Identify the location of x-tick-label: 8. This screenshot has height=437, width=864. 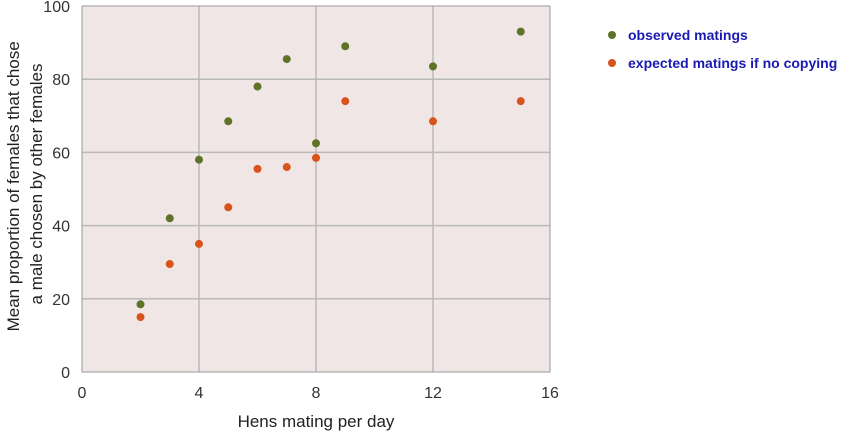
(316, 393).